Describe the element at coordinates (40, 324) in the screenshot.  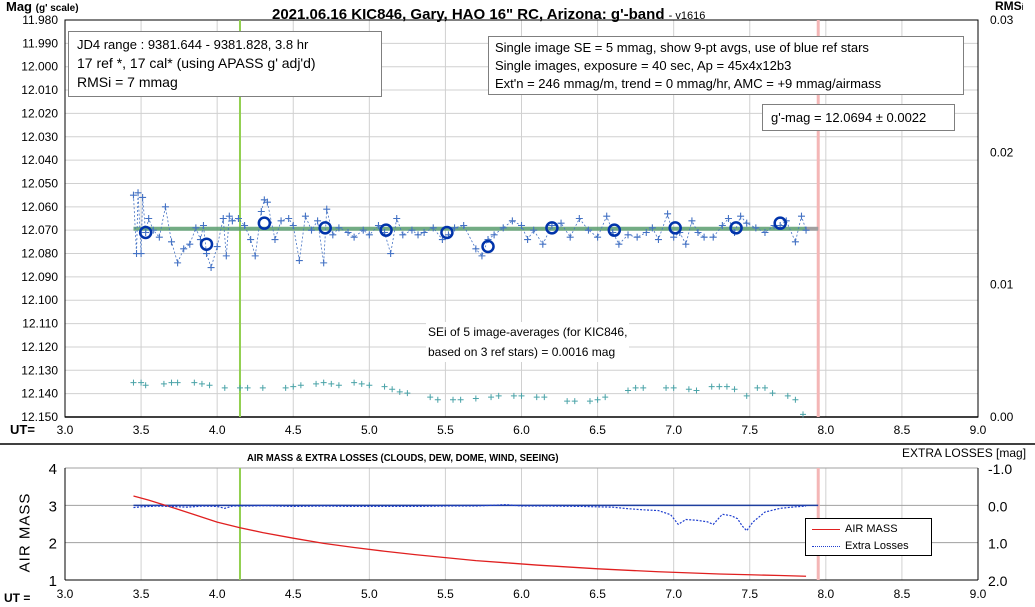
I see `y-tick-label: 12.110` at that location.